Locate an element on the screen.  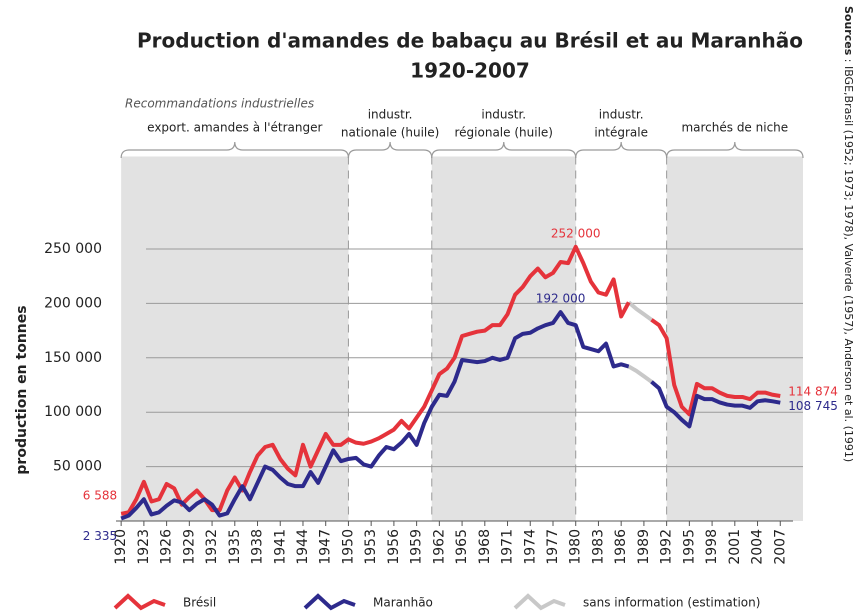
x-tick-label: 2001 is located at coordinates (735, 547).